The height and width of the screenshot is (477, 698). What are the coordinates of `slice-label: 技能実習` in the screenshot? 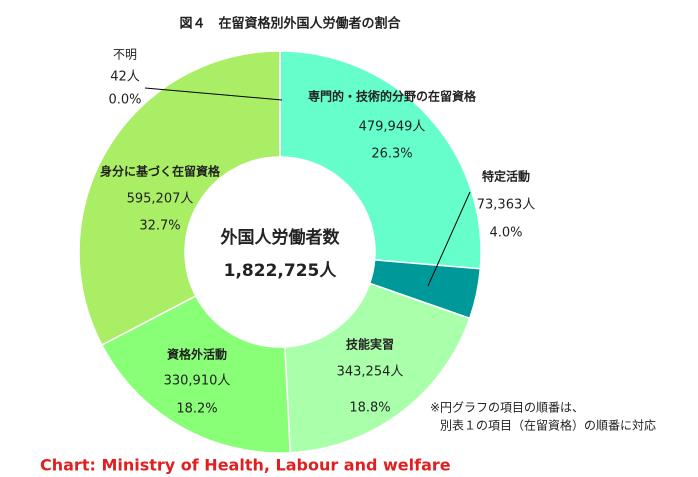 It's located at (370, 344).